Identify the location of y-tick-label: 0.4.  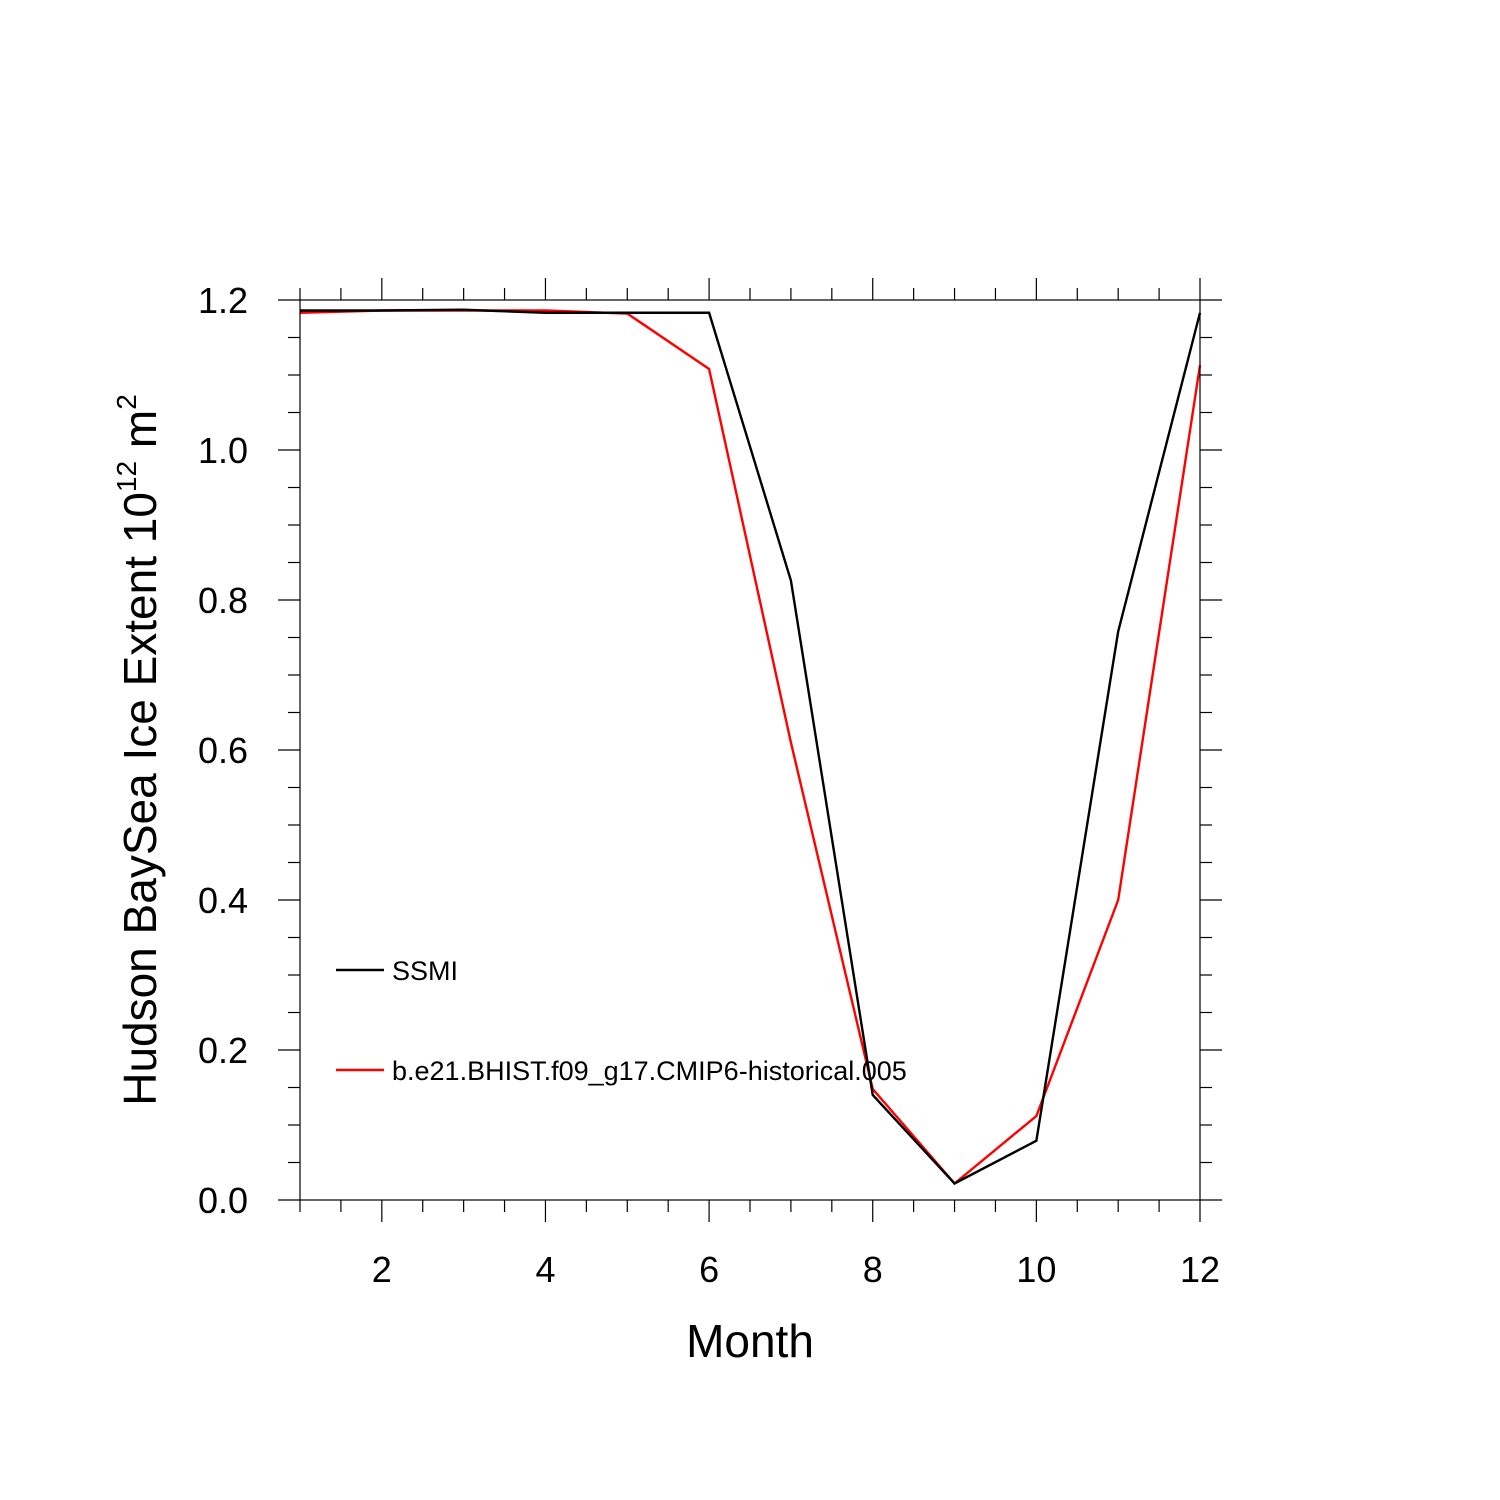
(223, 900).